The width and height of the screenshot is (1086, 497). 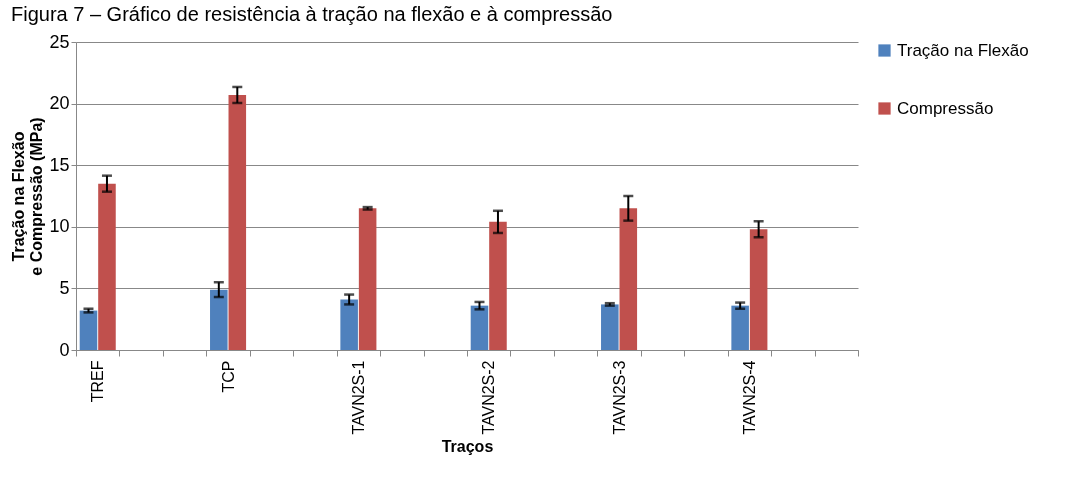 What do you see at coordinates (963, 50) in the screenshot?
I see `legend-label: Tração na Flexão` at bounding box center [963, 50].